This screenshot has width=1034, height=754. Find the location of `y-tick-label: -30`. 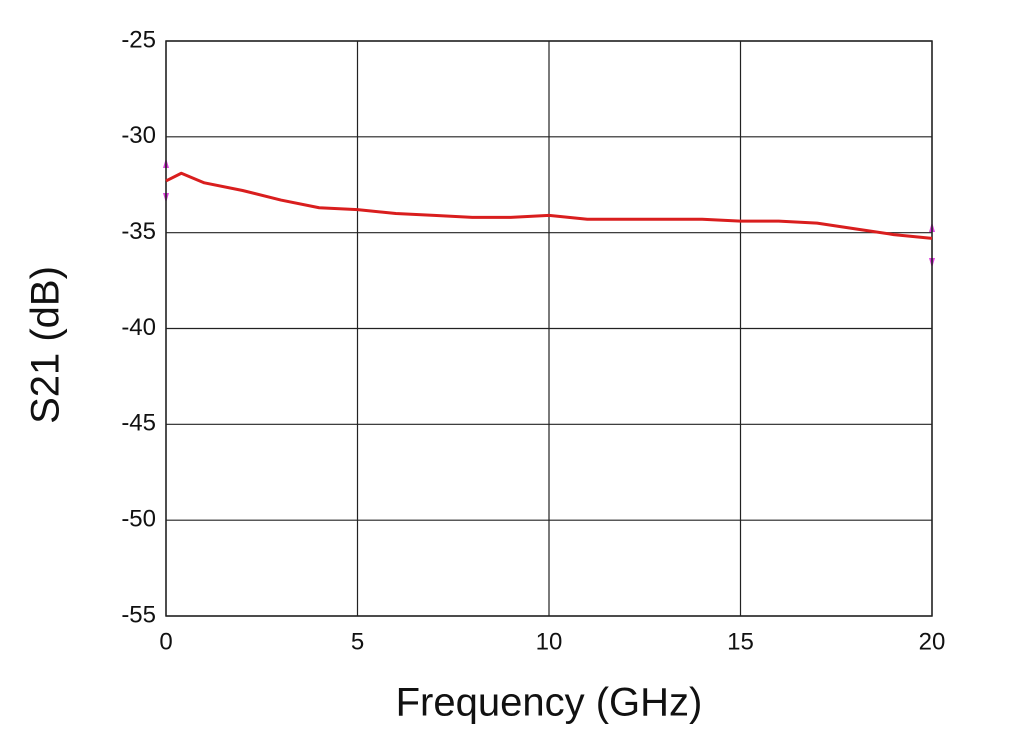

y-tick-label: -30 is located at coordinates (138, 135).